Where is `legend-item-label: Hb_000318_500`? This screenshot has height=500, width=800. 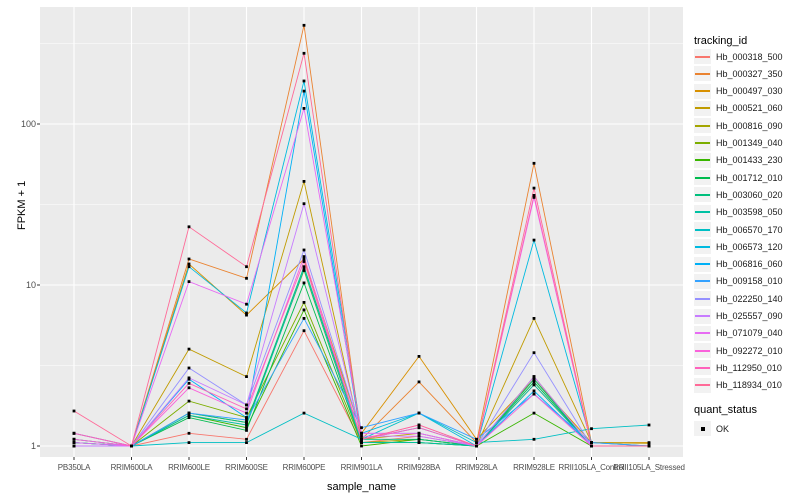 legend-item-label: Hb_000318_500 is located at coordinates (749, 56).